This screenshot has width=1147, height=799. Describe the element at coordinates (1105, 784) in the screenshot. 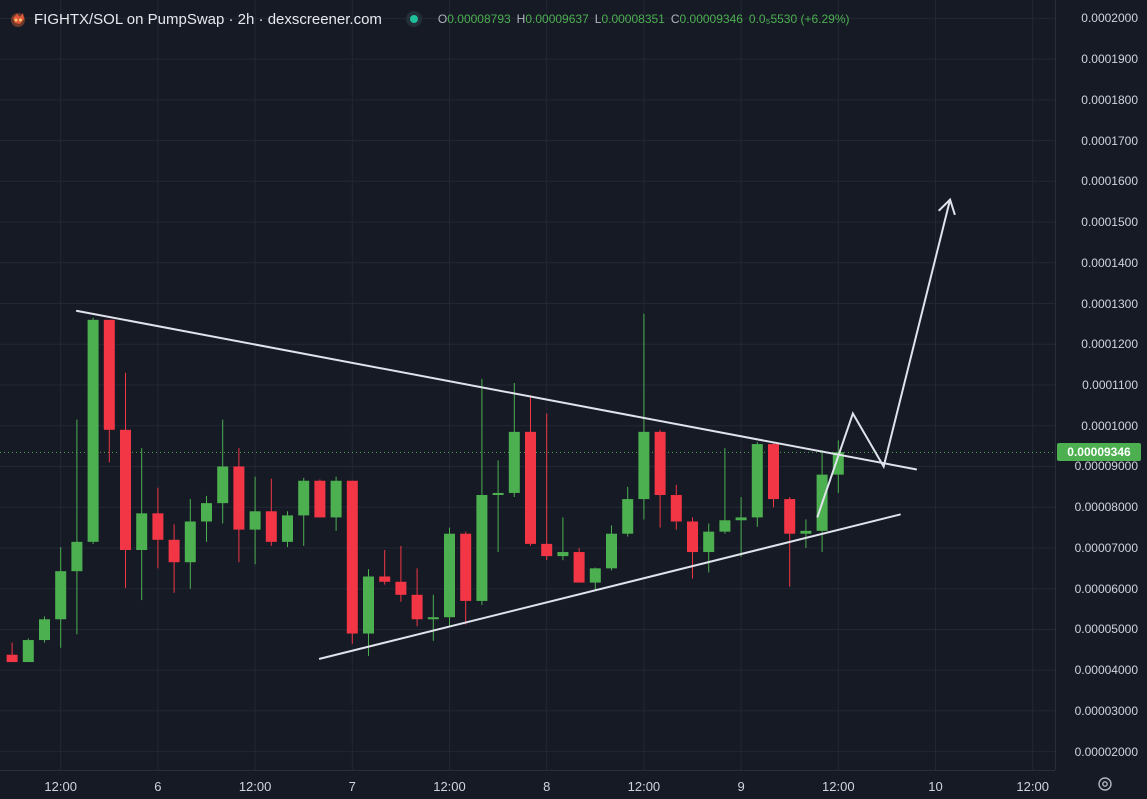

I see `settings-gear-icon` at that location.